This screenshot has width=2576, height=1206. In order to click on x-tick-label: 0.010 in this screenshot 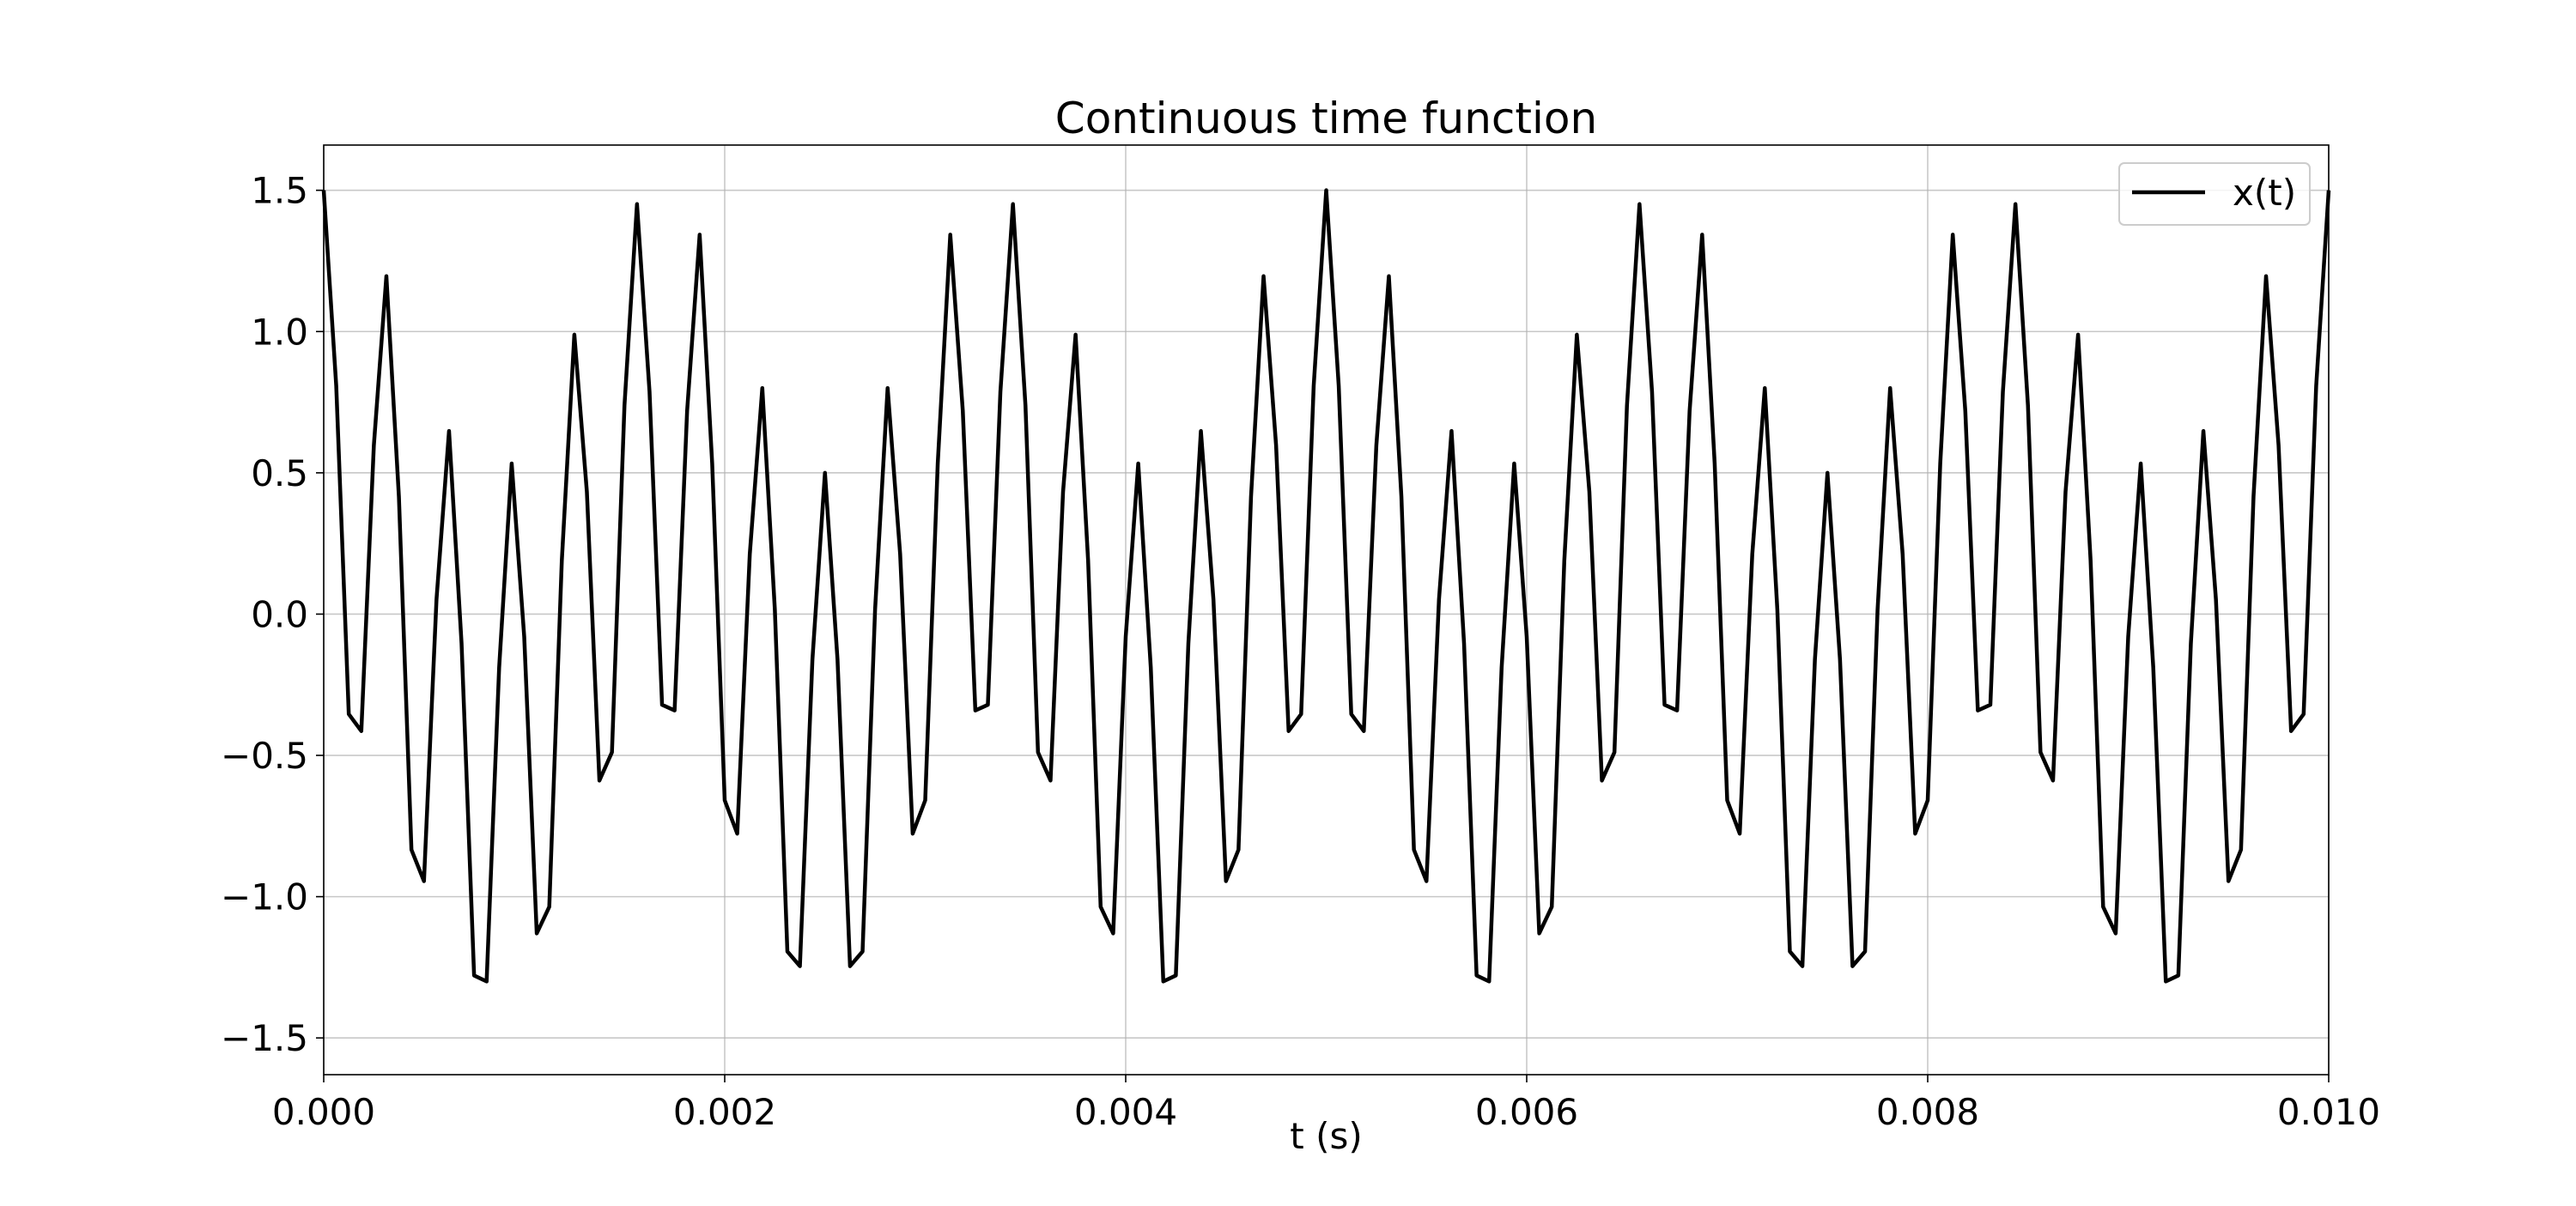, I will do `click(2328, 1112)`.